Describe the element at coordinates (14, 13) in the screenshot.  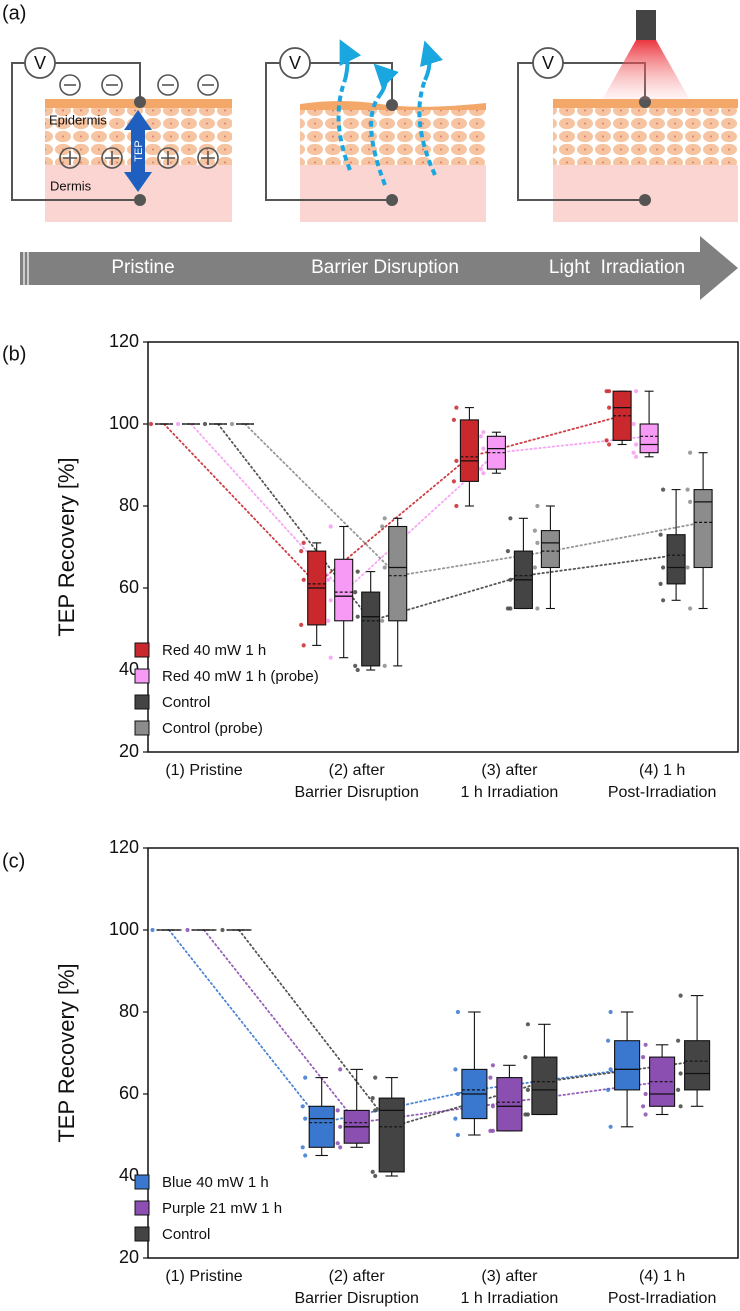
I see `panel-label: (a)` at that location.